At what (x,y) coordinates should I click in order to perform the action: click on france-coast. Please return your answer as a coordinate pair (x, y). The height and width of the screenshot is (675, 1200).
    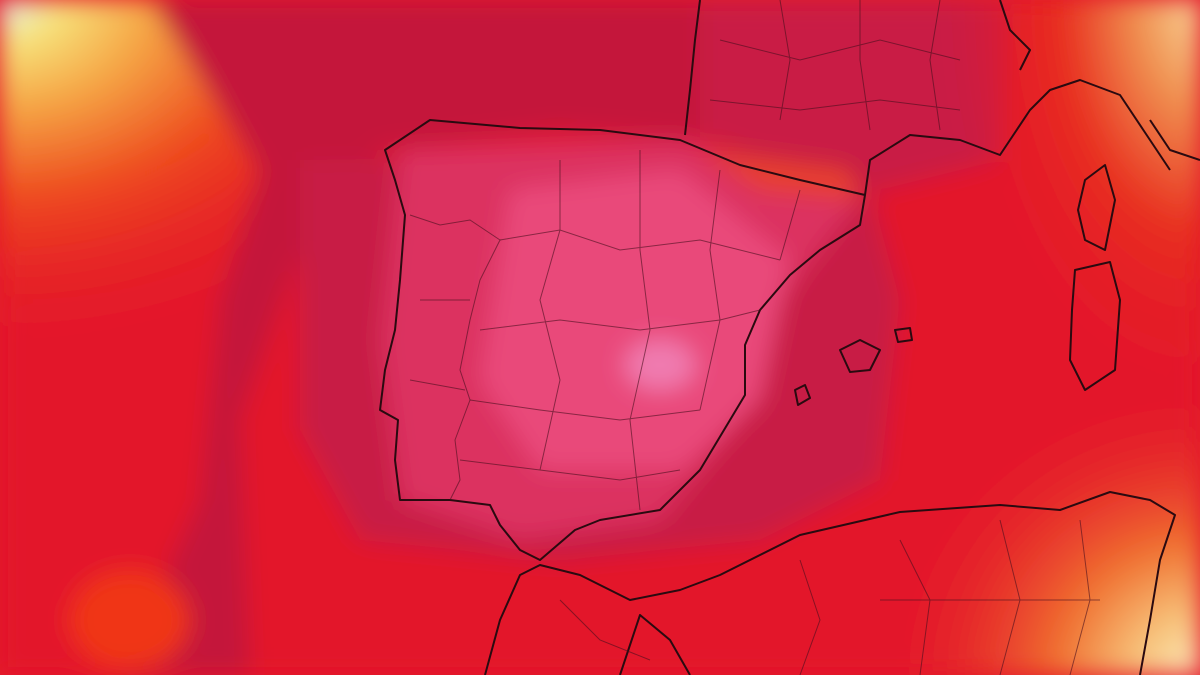
    Looking at the image, I should click on (692, 68).